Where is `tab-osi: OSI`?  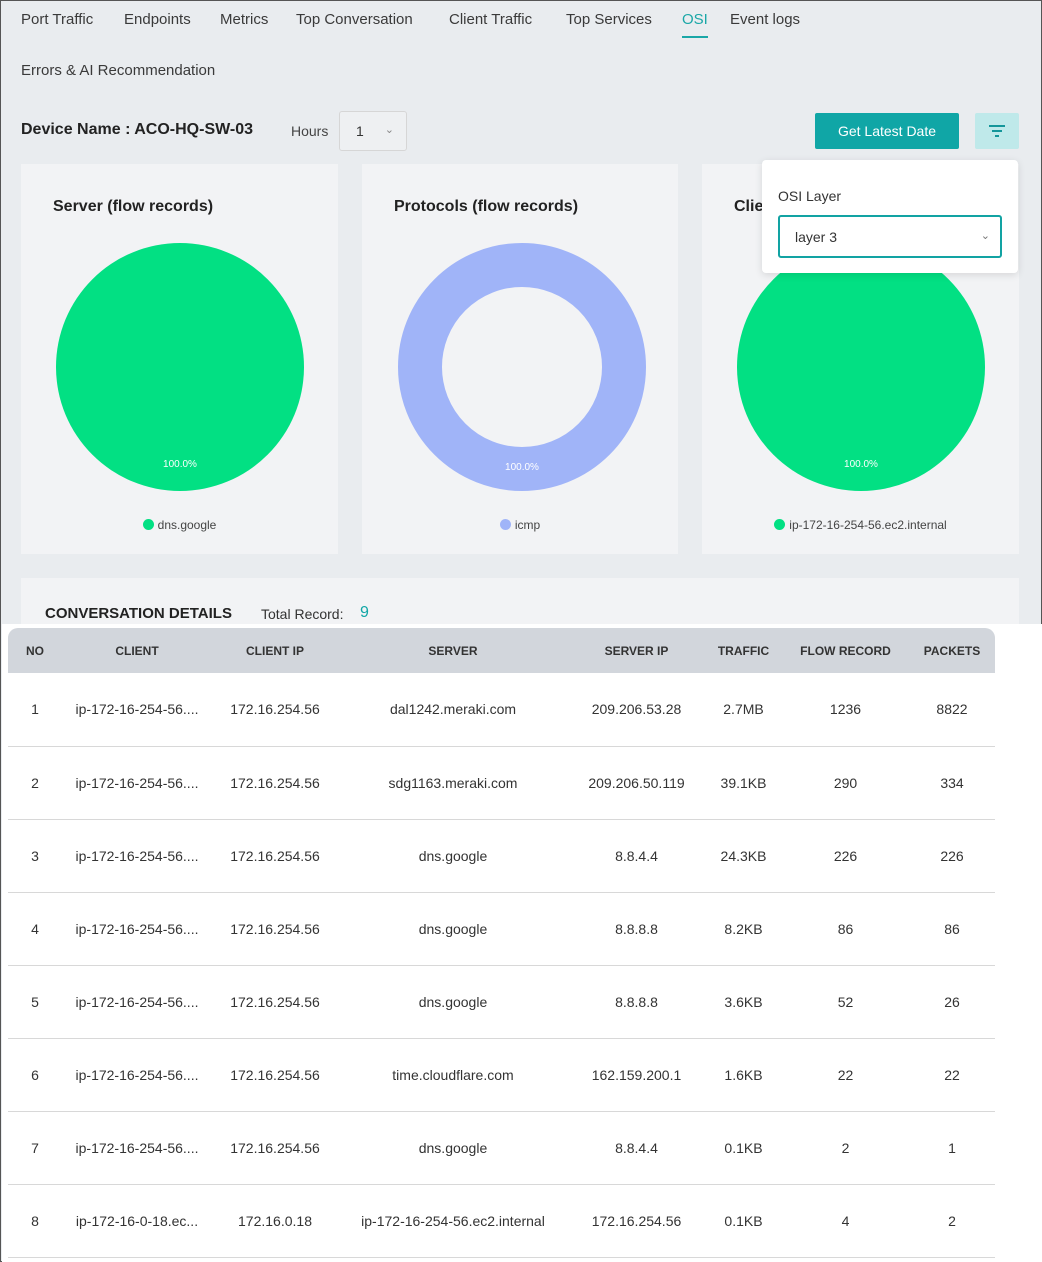
tab-osi: OSI is located at coordinates (695, 24).